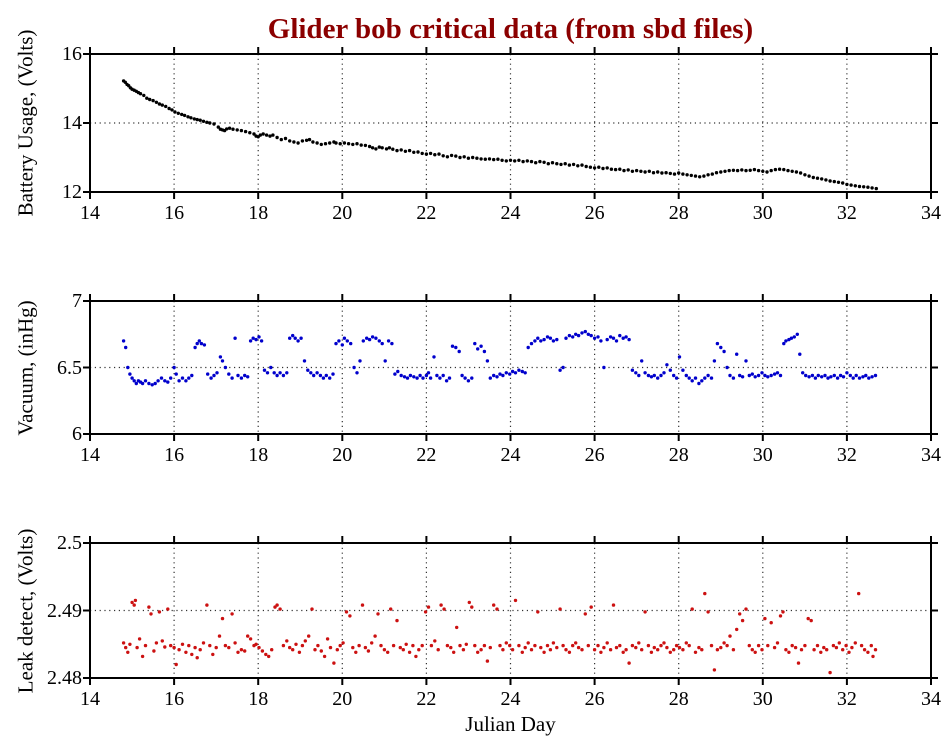 The width and height of the screenshot is (950, 745). Describe the element at coordinates (77, 301) in the screenshot. I see `y-tick-label: 7` at that location.